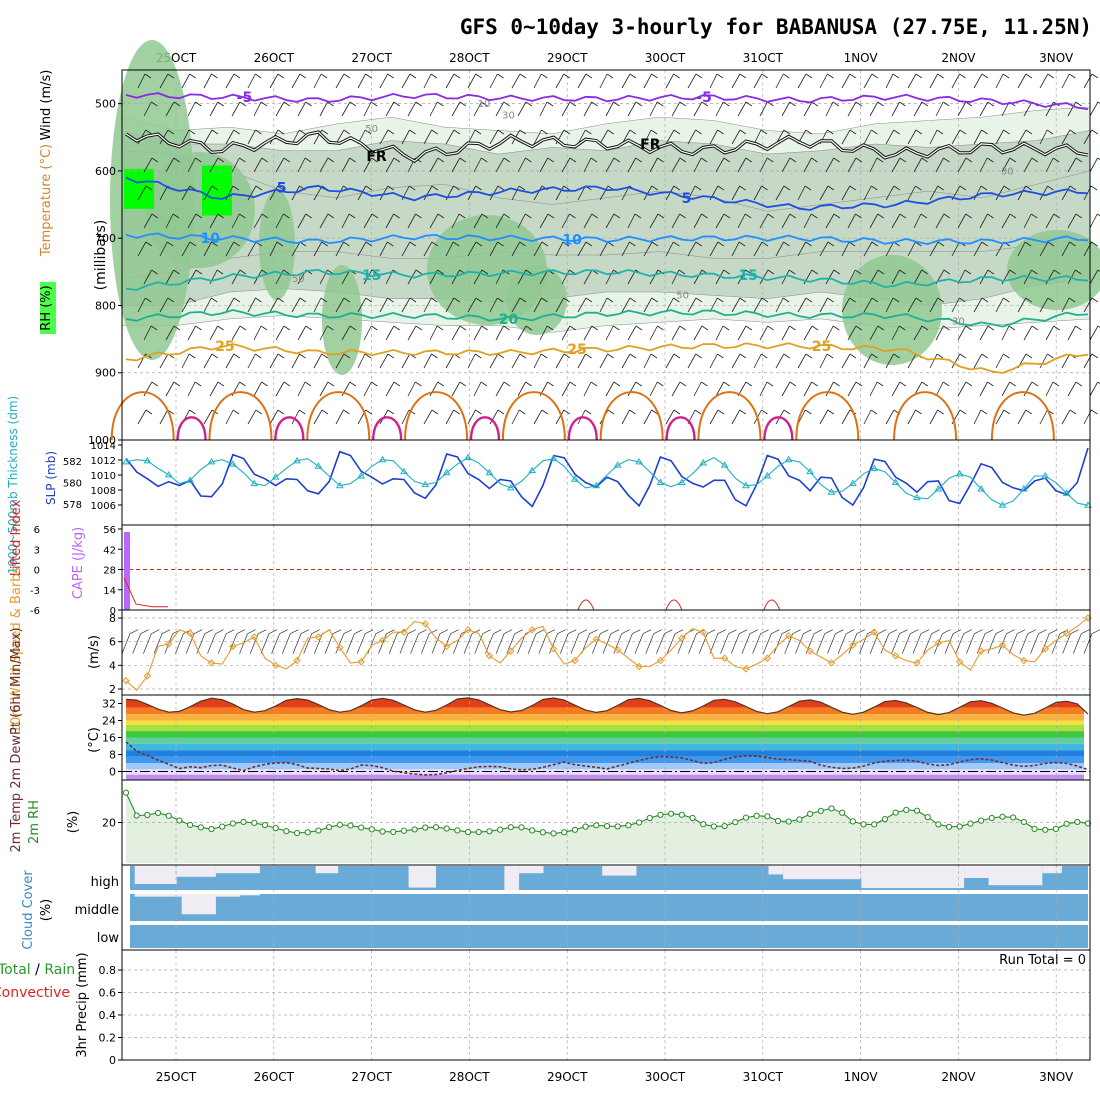 This screenshot has height=1100, width=1100. Describe the element at coordinates (532, 470) in the screenshot. I see `thickness-point` at that location.